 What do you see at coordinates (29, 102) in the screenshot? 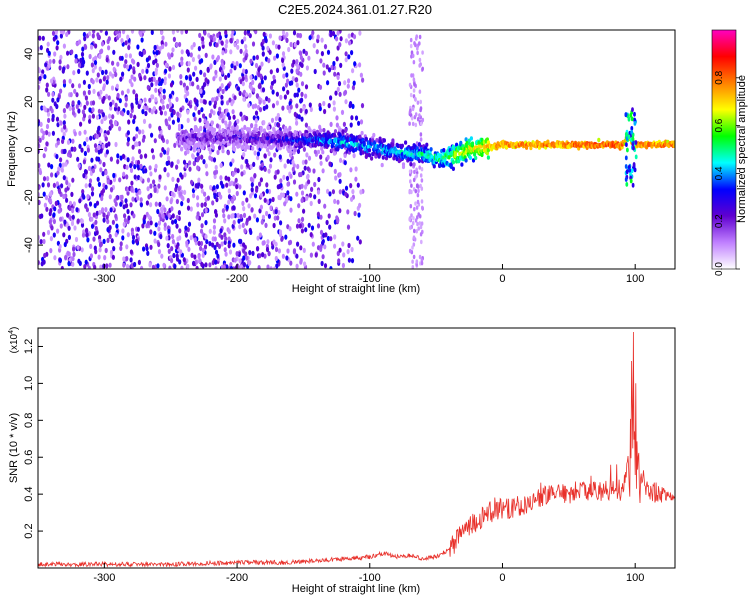
I see `y-tick-label: 20` at bounding box center [29, 102].